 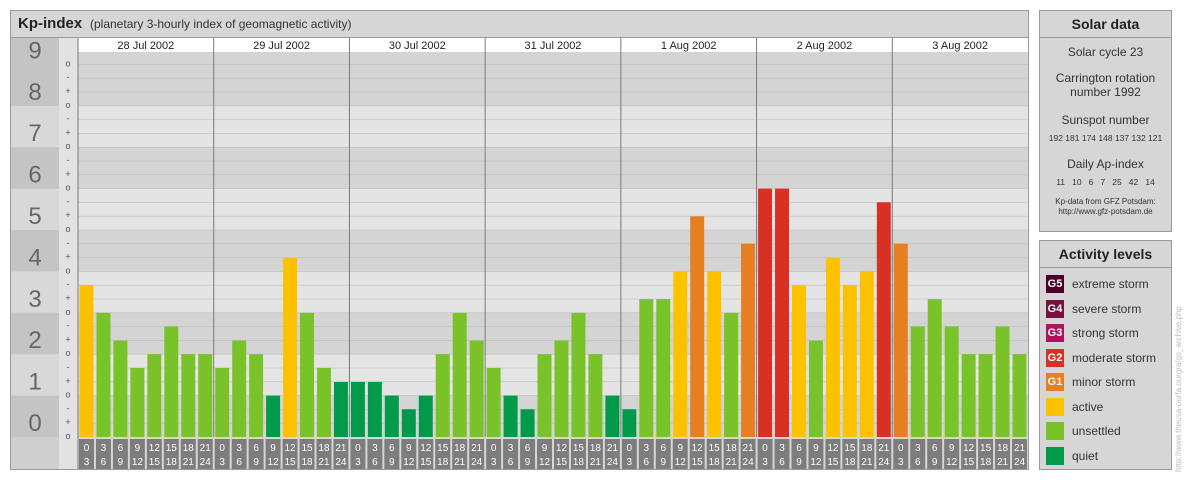 I want to click on carrington-rotation-number: number 1992, so click(x=1105, y=92).